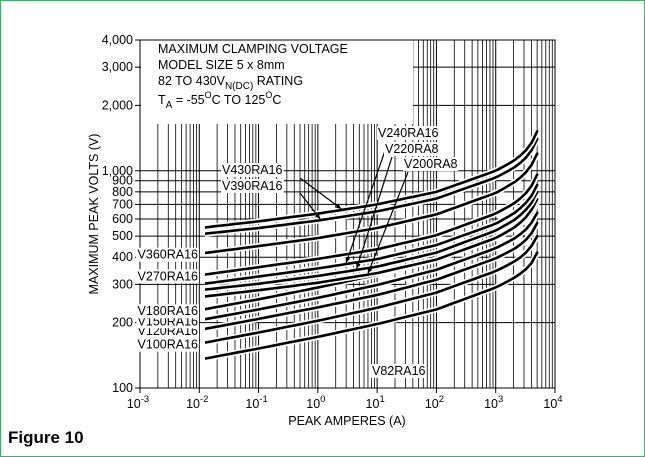 The width and height of the screenshot is (645, 457). What do you see at coordinates (122, 388) in the screenshot?
I see `y-tick-label: 100` at bounding box center [122, 388].